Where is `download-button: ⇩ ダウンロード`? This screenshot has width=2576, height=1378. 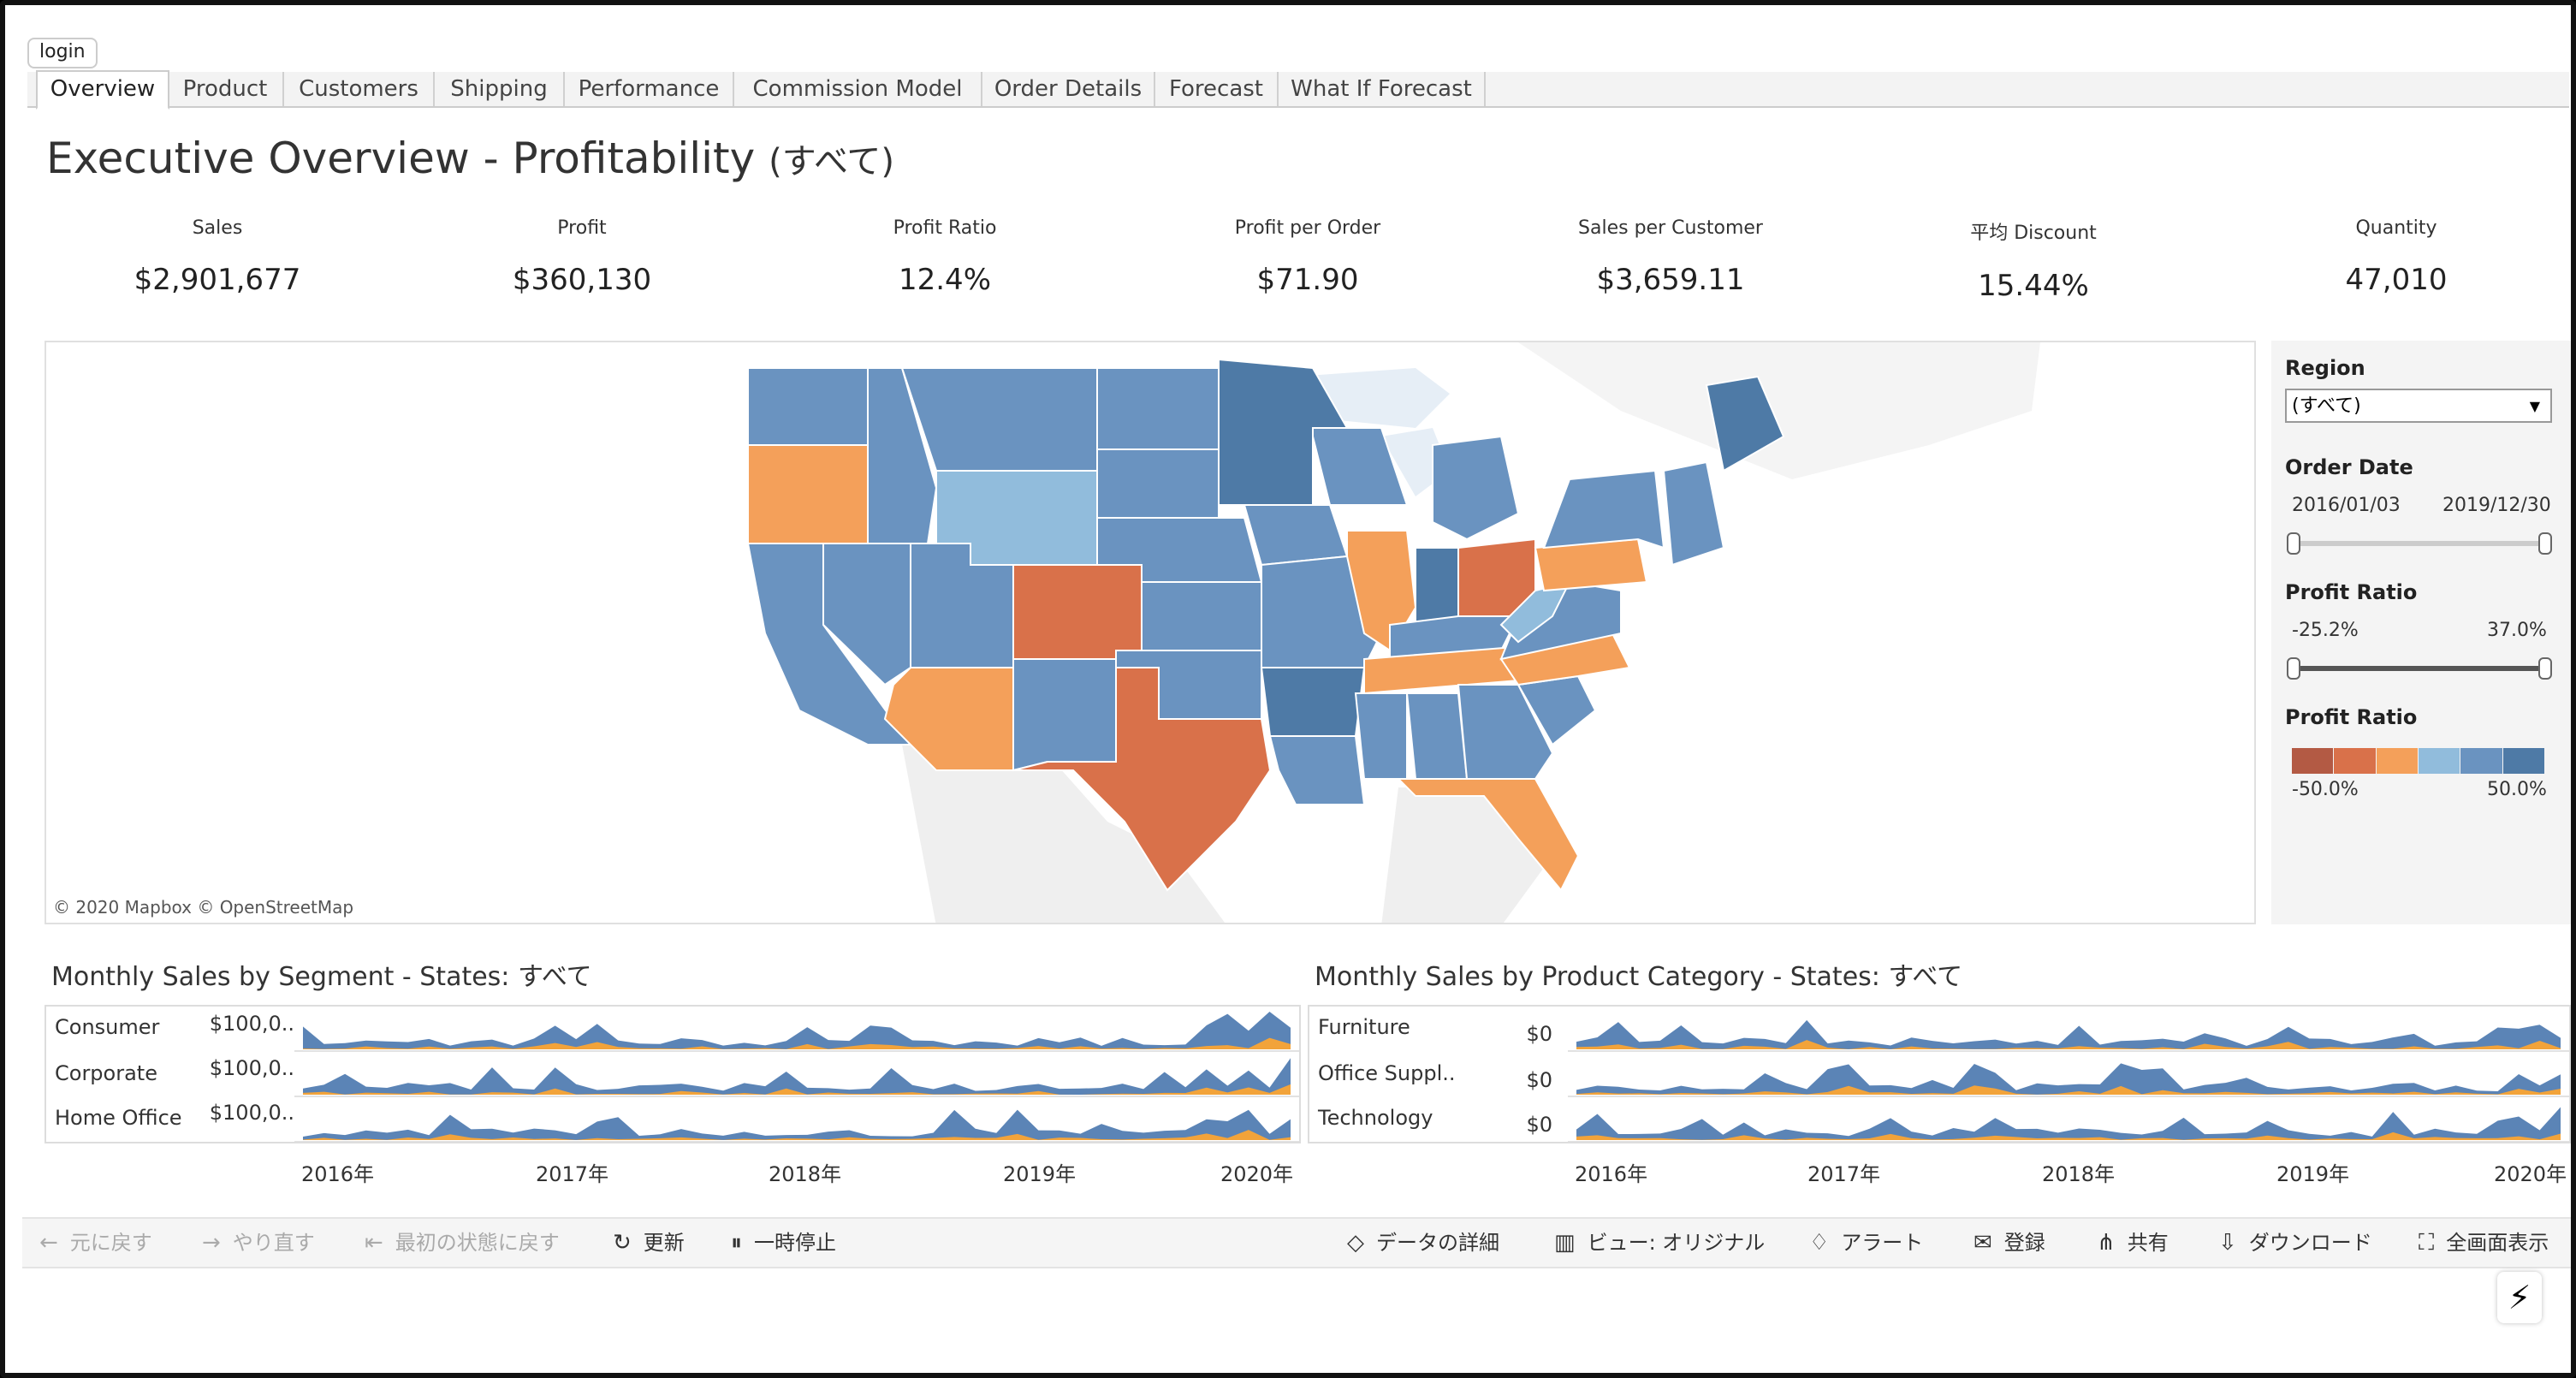 download-button: ⇩ ダウンロード is located at coordinates (2295, 1243).